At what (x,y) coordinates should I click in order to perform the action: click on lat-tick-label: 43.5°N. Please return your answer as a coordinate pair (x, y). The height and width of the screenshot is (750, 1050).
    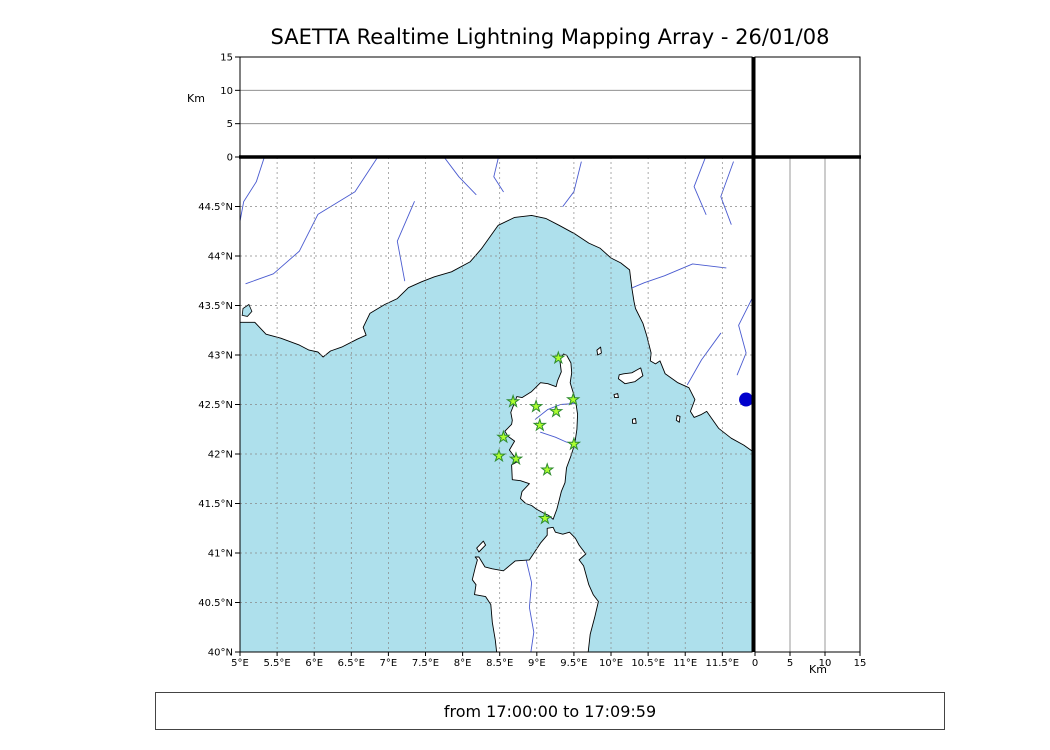
    Looking at the image, I should click on (215, 306).